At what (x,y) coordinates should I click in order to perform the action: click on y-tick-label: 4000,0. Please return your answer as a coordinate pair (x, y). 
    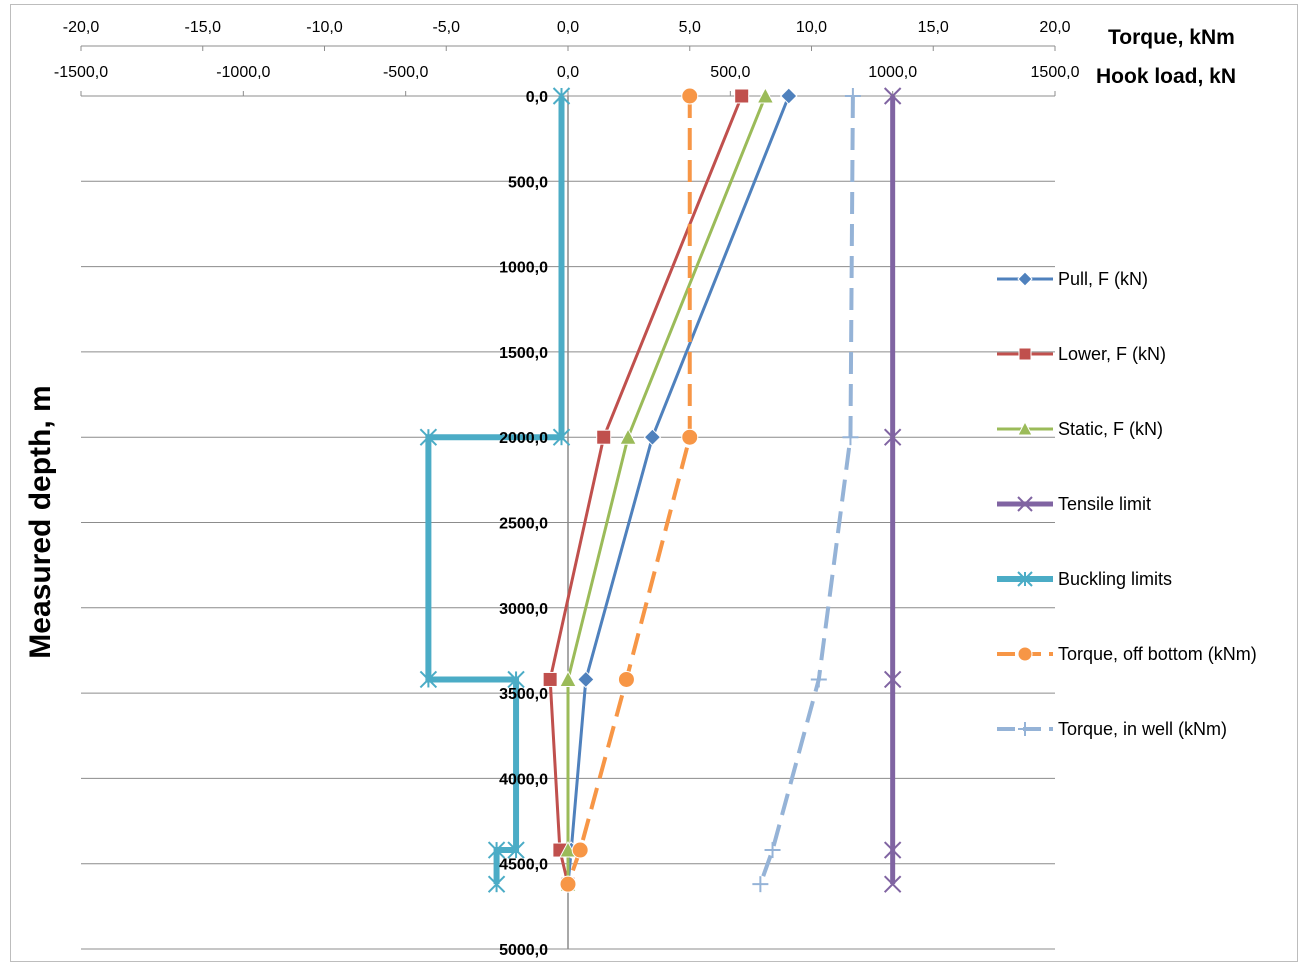
    Looking at the image, I should click on (523, 779).